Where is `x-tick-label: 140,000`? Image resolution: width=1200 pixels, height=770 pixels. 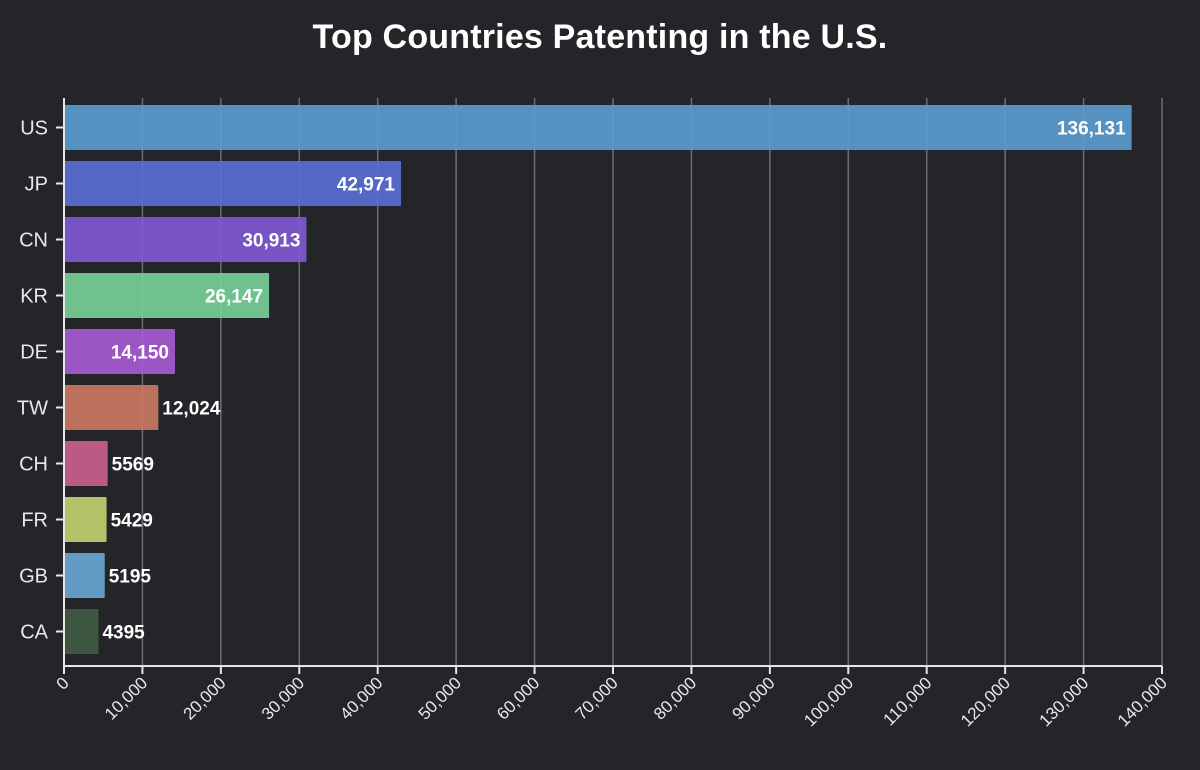 x-tick-label: 140,000 is located at coordinates (1142, 701).